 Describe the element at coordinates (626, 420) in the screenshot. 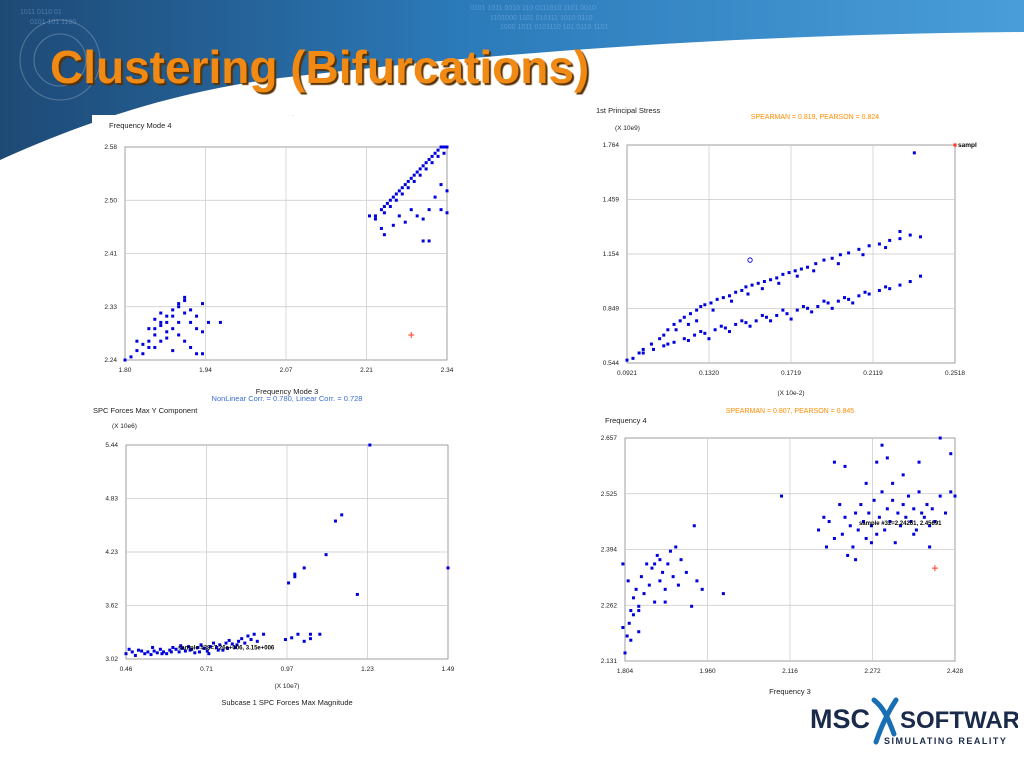

I see `y-axis-label: Frequency 4` at that location.